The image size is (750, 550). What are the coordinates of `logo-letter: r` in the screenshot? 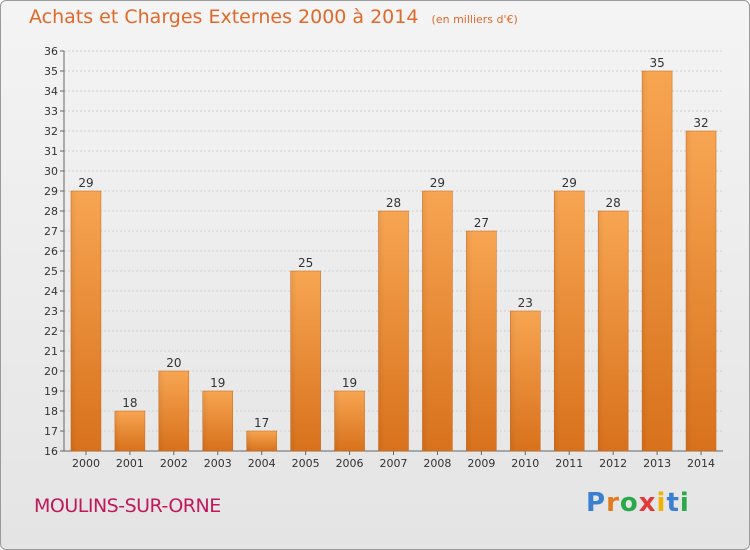 It's located at (613, 503).